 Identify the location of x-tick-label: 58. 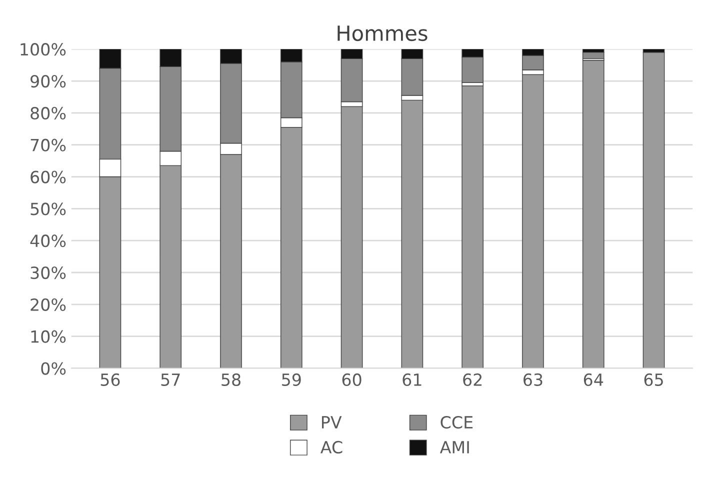
(231, 379).